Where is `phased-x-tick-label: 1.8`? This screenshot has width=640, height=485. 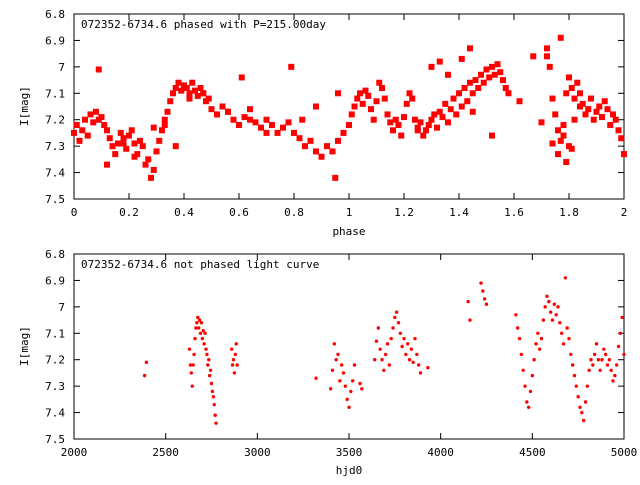
phased-x-tick-label: 1.8 is located at coordinates (569, 212).